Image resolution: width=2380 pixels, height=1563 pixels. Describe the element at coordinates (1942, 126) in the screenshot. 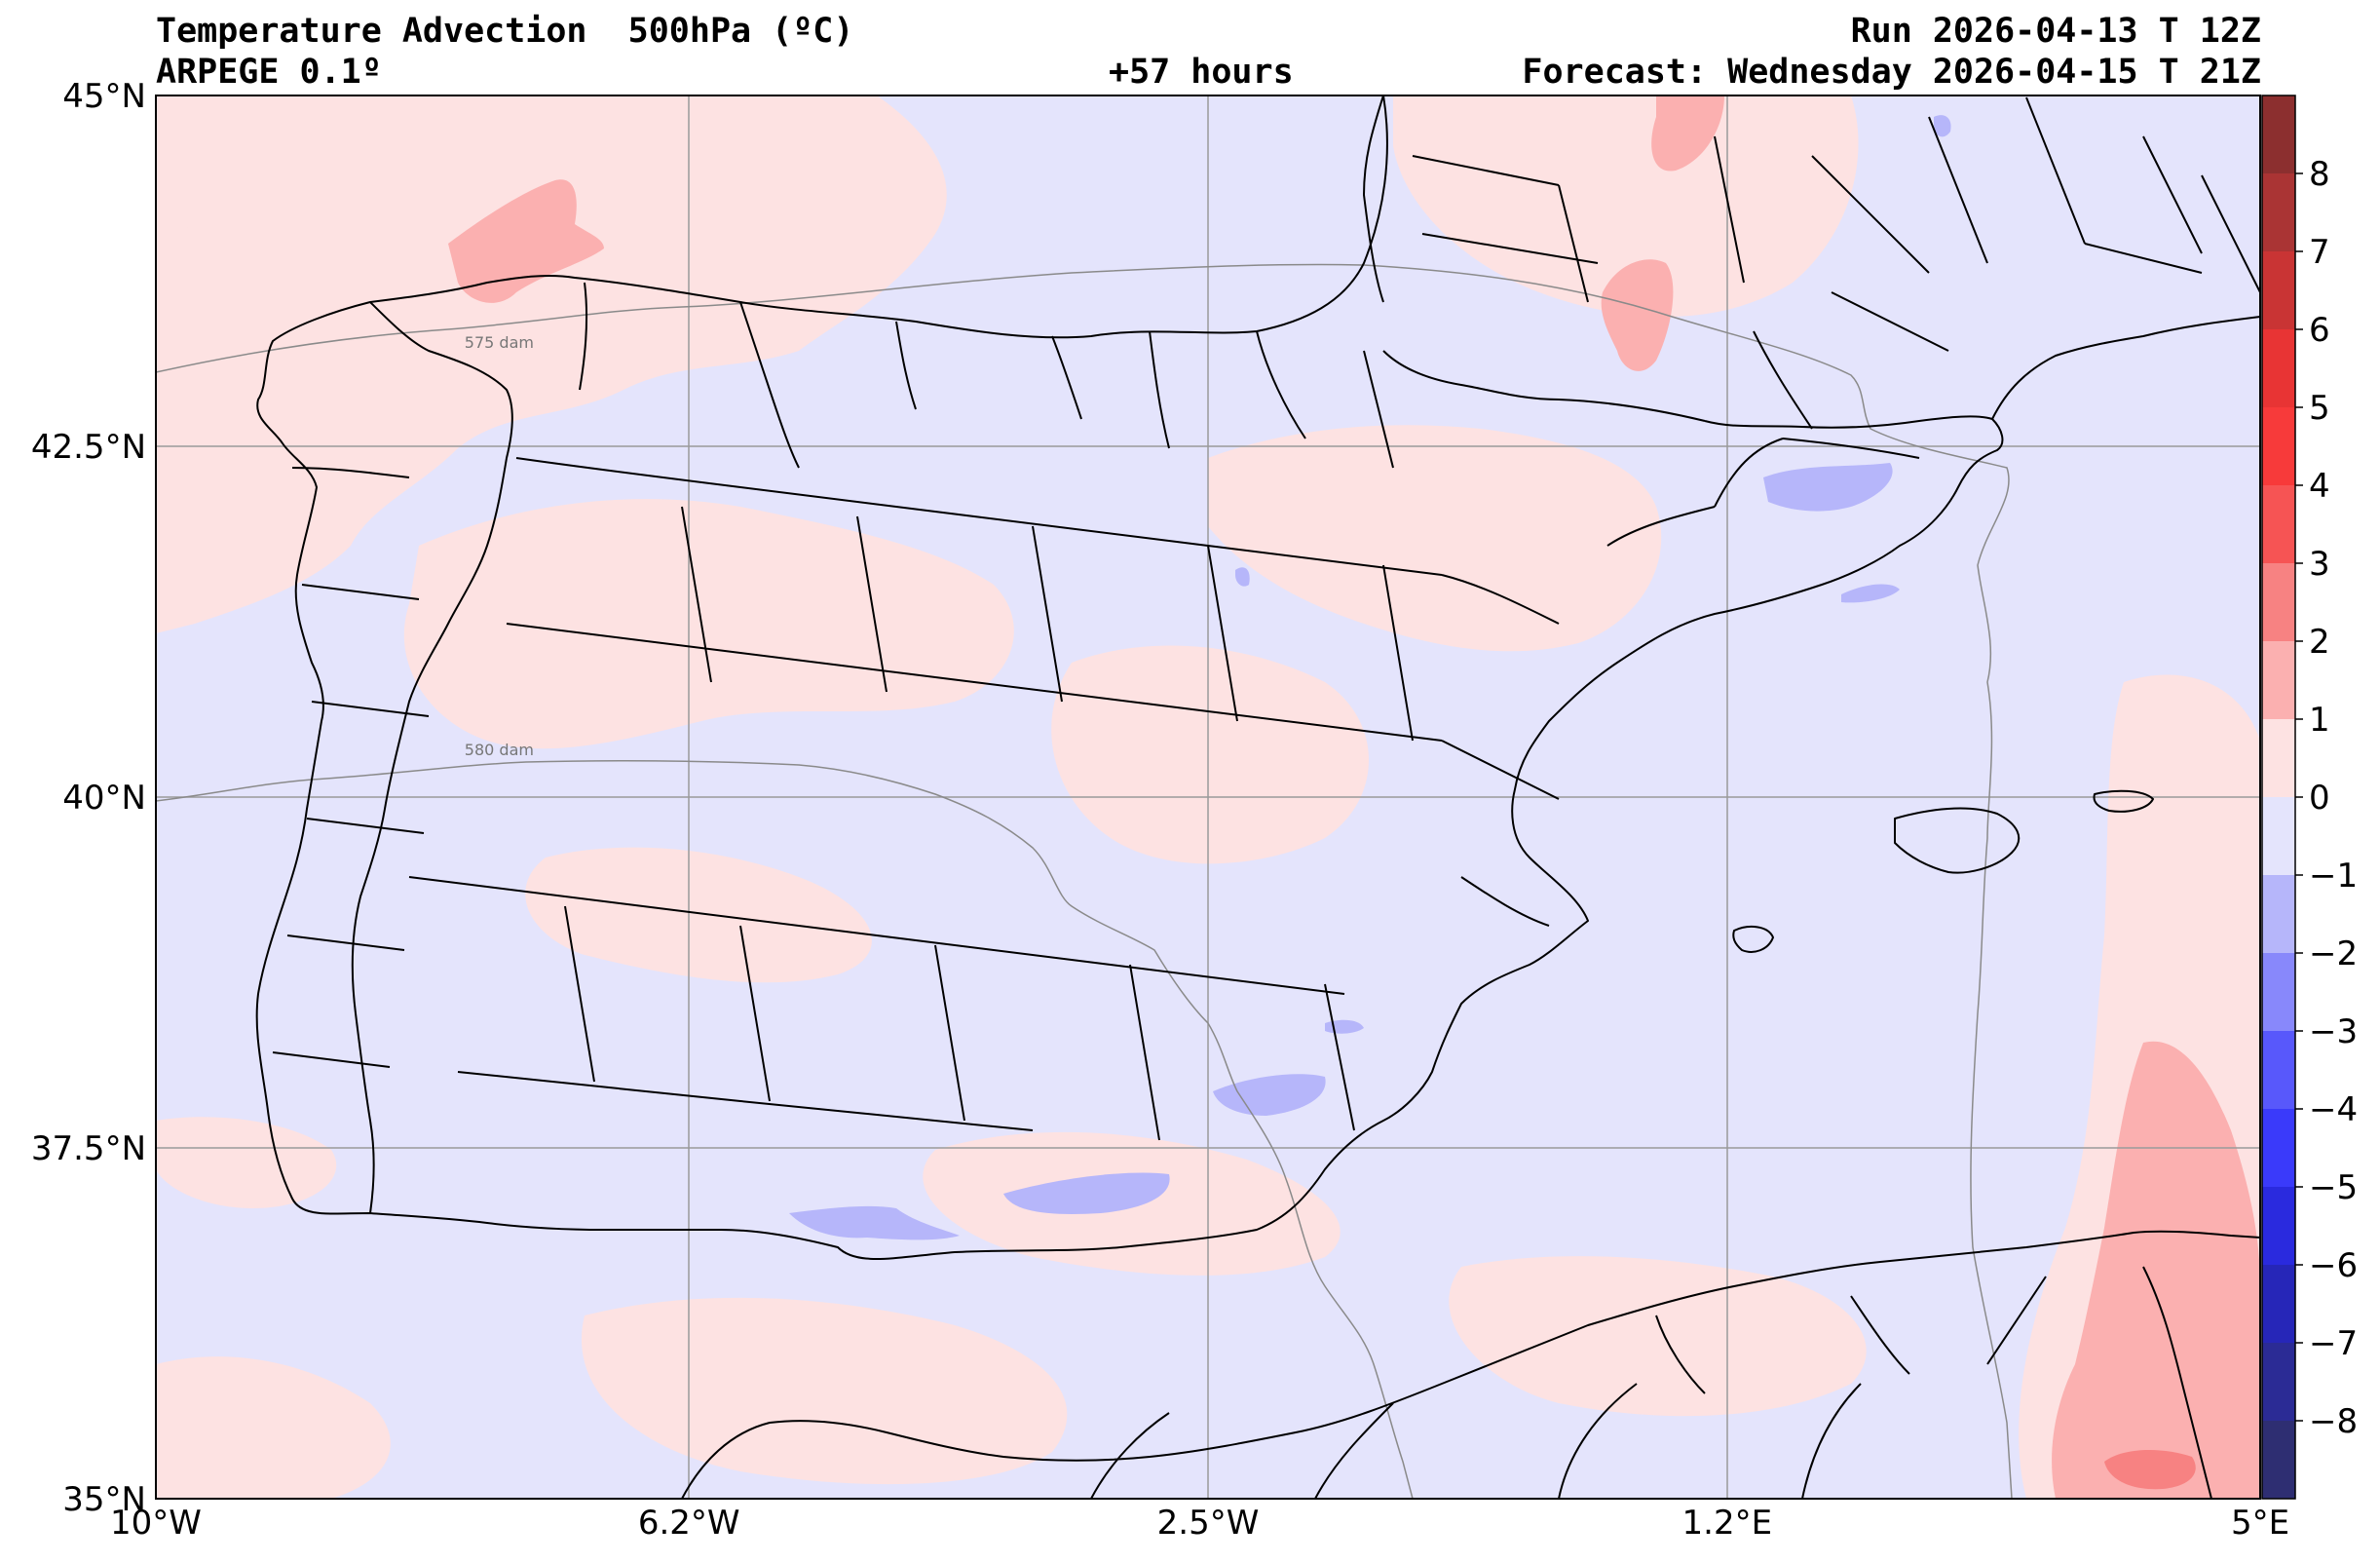

I see `cold-core-france-south` at that location.